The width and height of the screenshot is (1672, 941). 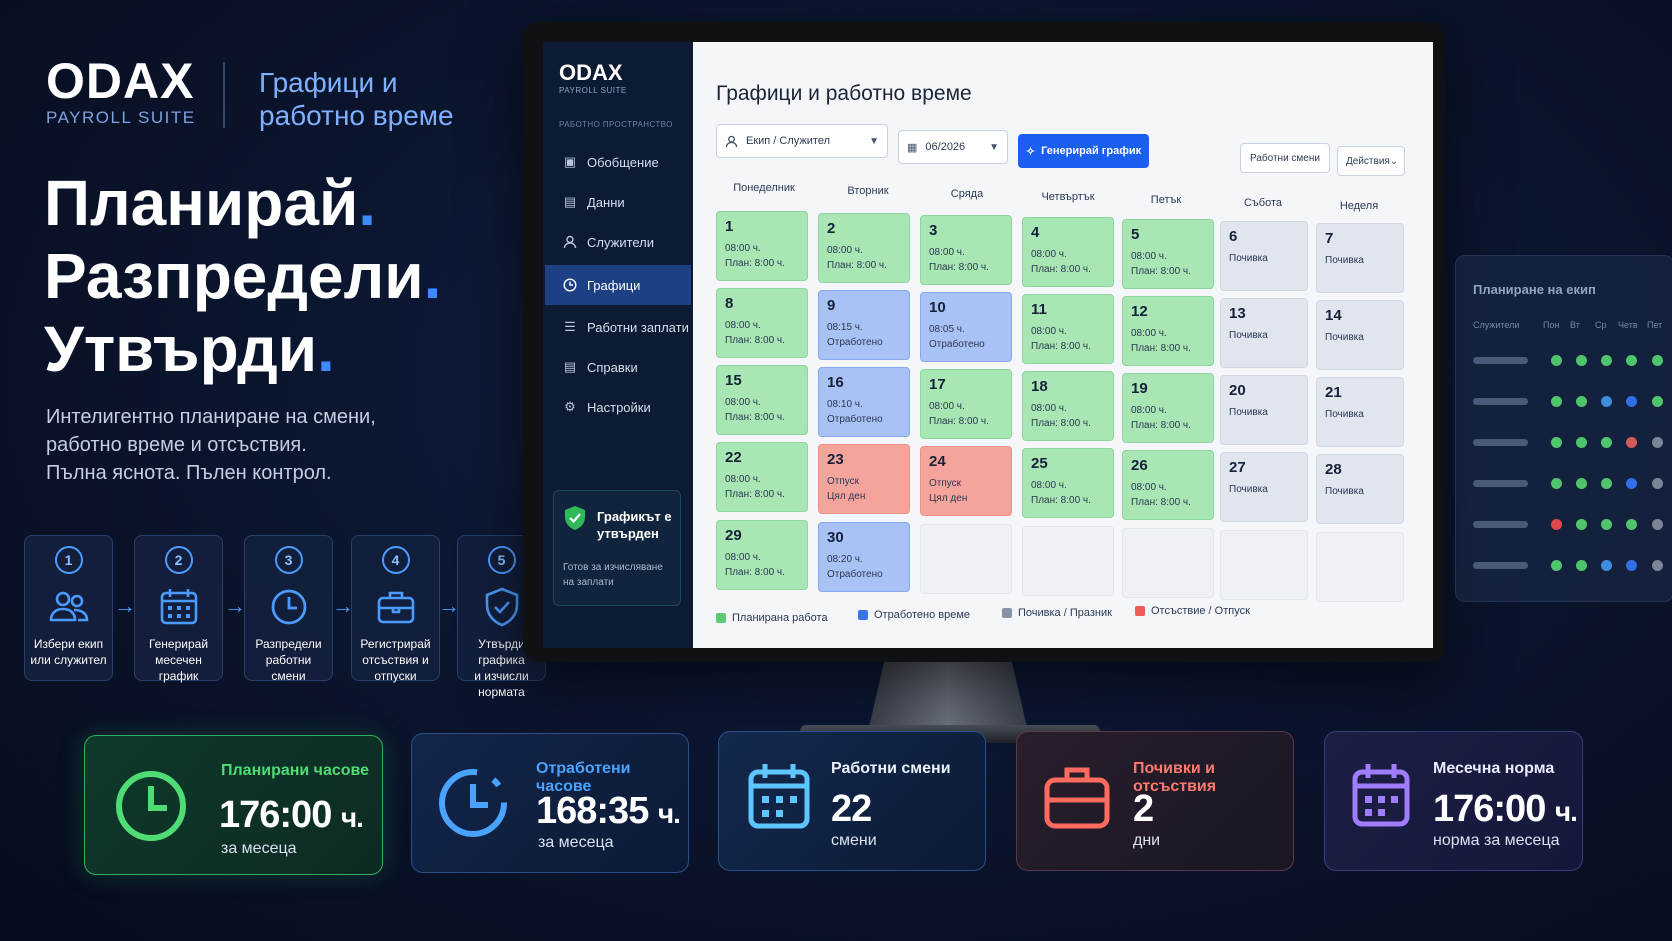 I want to click on calendar-day-cell: 18 08:00 ч. План: 8:00 ч., so click(x=1068, y=406).